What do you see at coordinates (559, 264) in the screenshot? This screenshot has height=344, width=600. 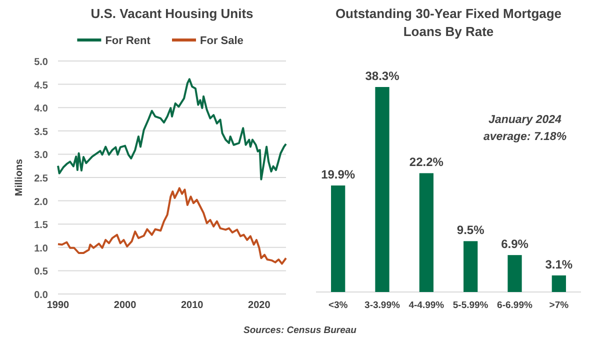 I see `data-label: 3.1%` at bounding box center [559, 264].